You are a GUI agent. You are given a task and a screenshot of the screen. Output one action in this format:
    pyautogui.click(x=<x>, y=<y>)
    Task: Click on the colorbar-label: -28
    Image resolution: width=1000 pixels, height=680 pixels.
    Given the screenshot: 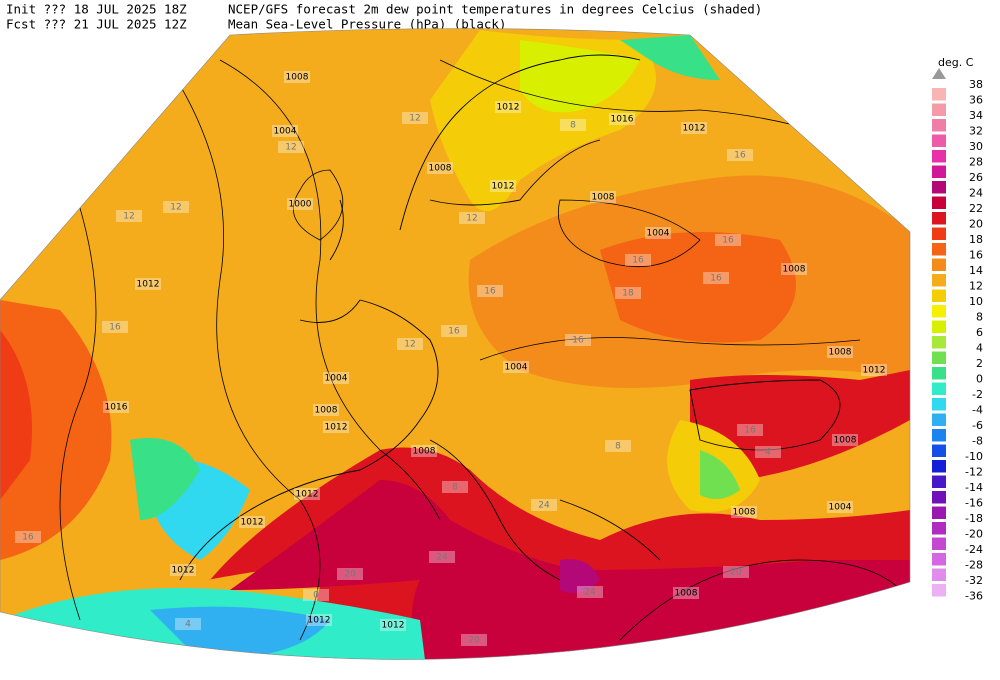 What is the action you would take?
    pyautogui.click(x=974, y=565)
    